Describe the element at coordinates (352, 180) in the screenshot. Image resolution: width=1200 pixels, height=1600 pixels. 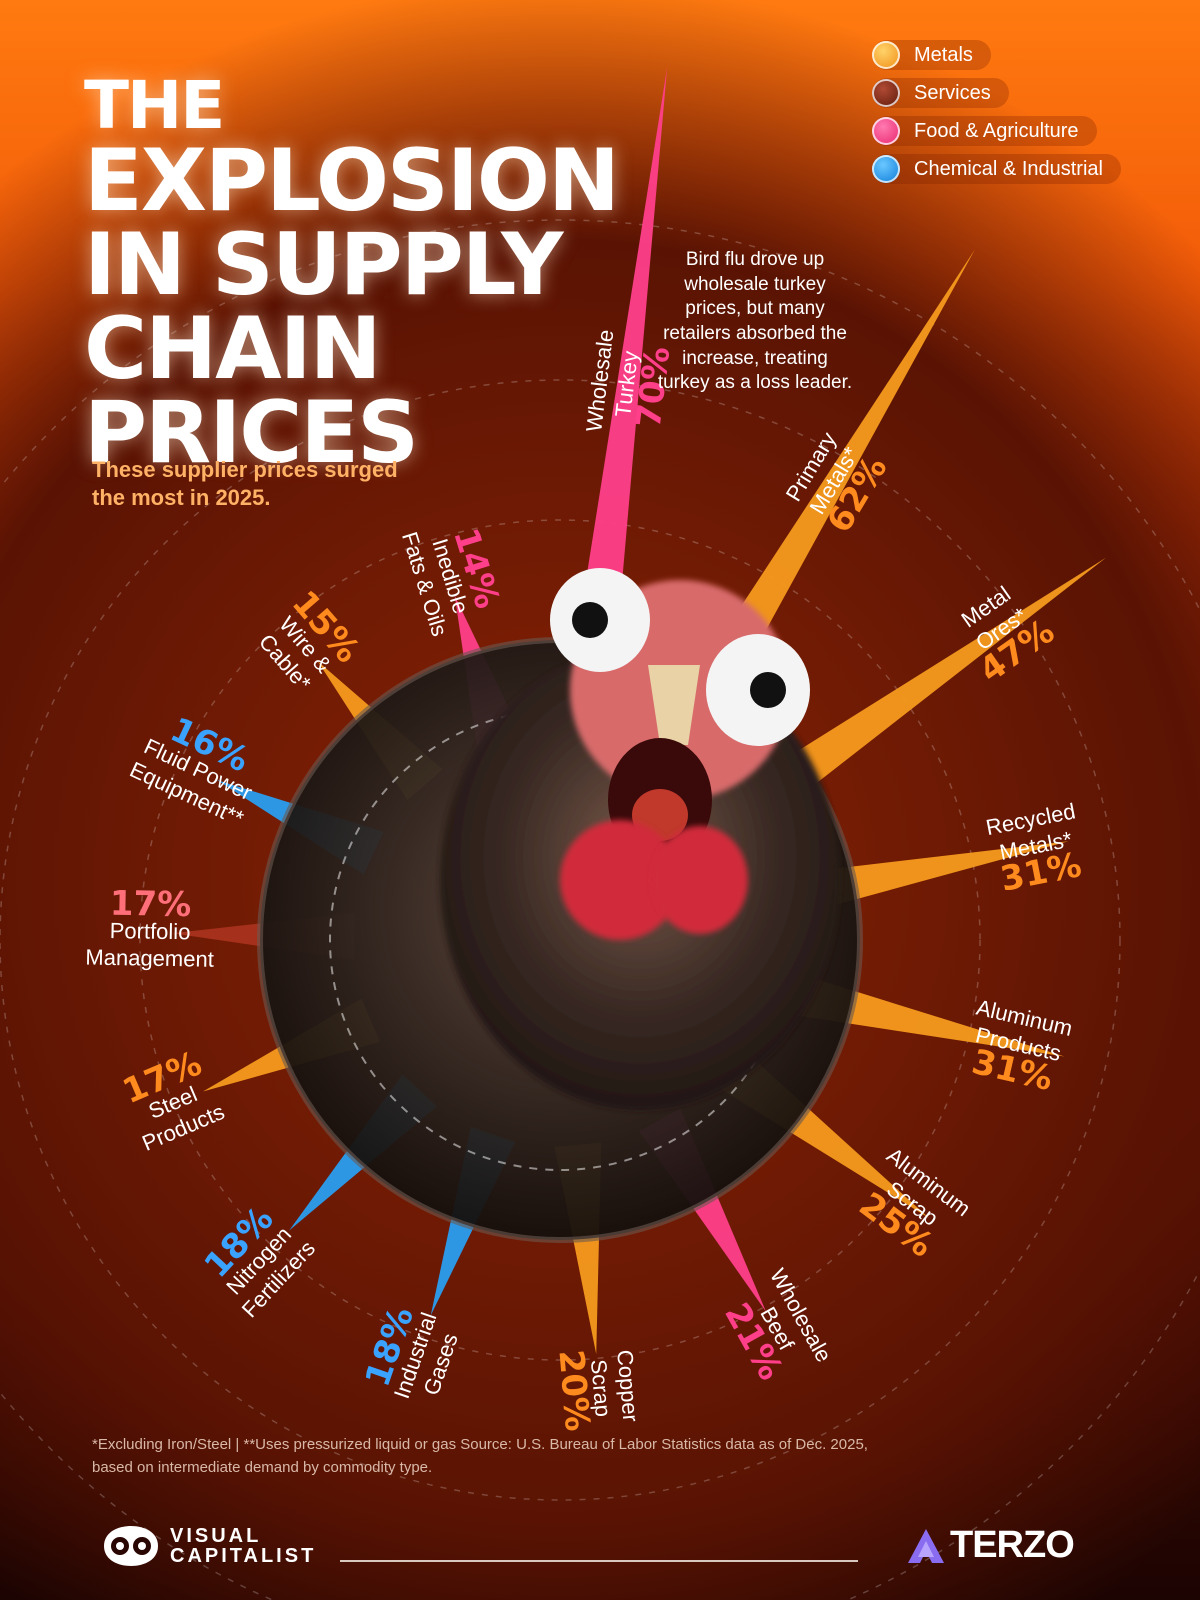
I see `title-line-2: EXPLOSION` at that location.